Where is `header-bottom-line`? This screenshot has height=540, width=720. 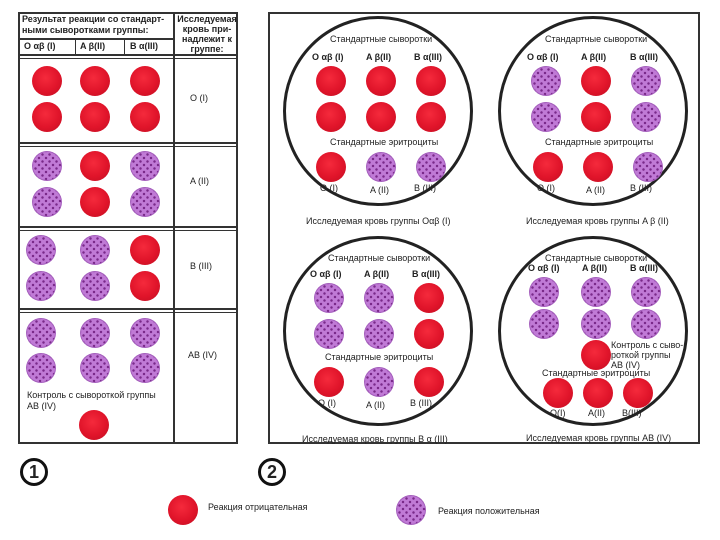
header-bottom-line is located at coordinates (128, 55).